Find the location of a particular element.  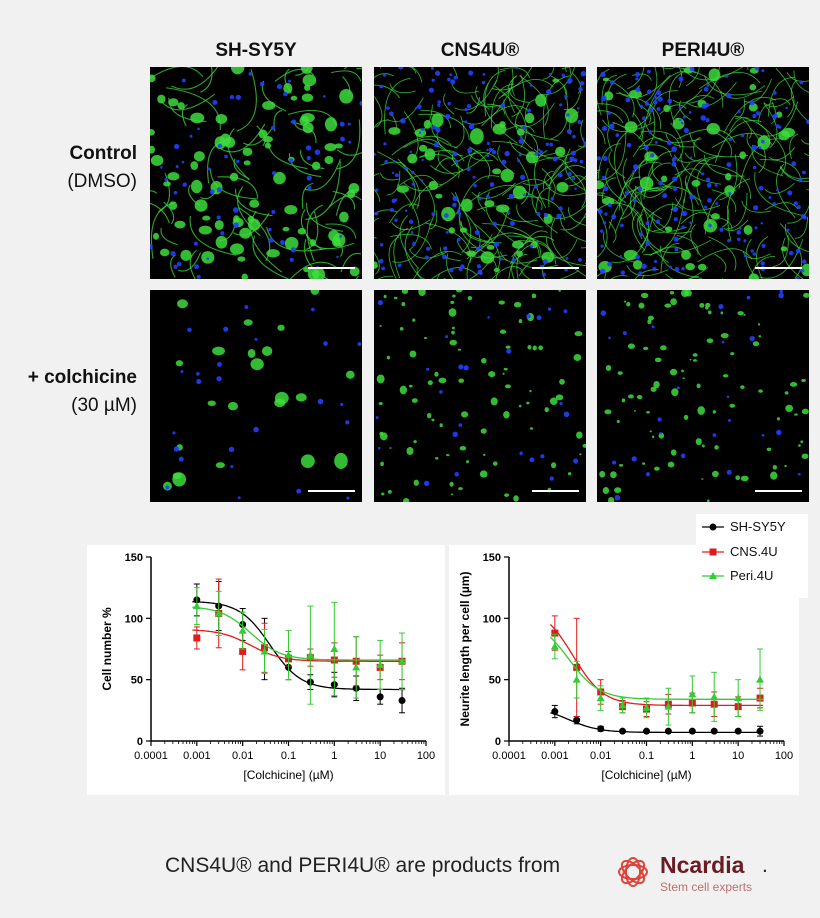

y-tick-label: 0 is located at coordinates (140, 742).